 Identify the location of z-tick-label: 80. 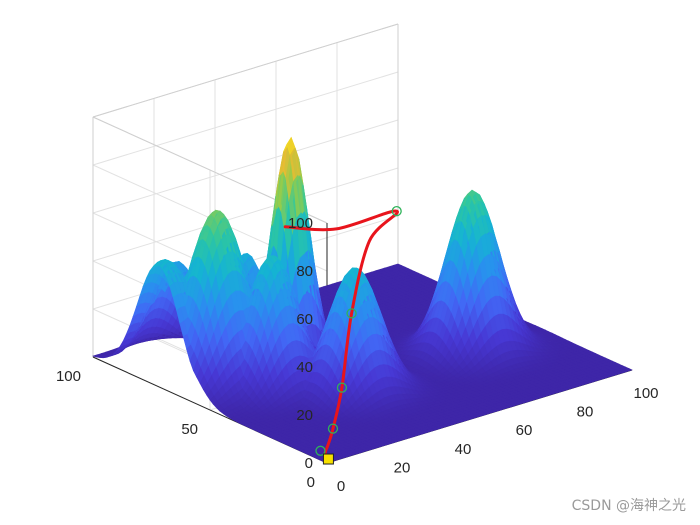
(304, 271).